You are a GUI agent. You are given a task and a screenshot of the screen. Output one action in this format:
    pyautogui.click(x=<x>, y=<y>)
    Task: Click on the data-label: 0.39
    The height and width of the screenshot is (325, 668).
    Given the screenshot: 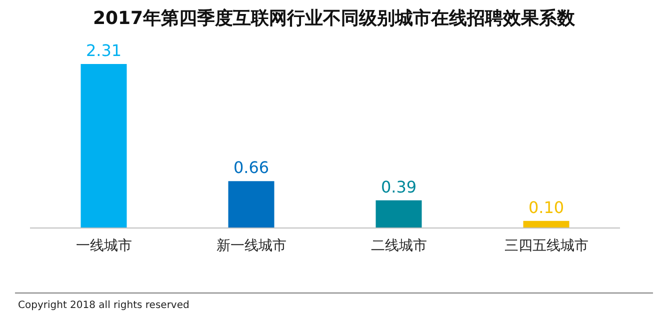 What is the action you would take?
    pyautogui.click(x=398, y=186)
    